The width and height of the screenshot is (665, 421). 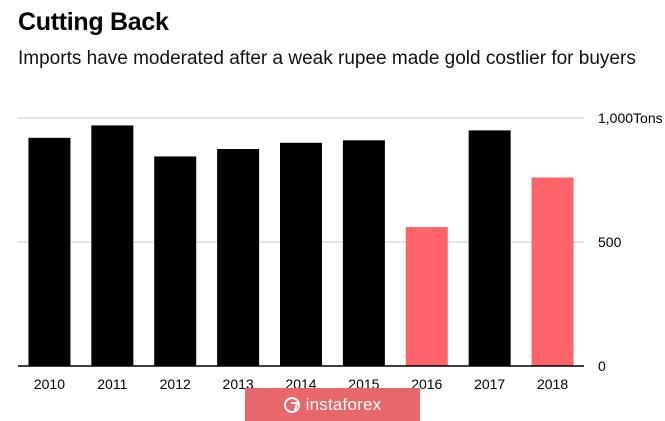 What do you see at coordinates (343, 404) in the screenshot?
I see `watermark-text: instaforex` at bounding box center [343, 404].